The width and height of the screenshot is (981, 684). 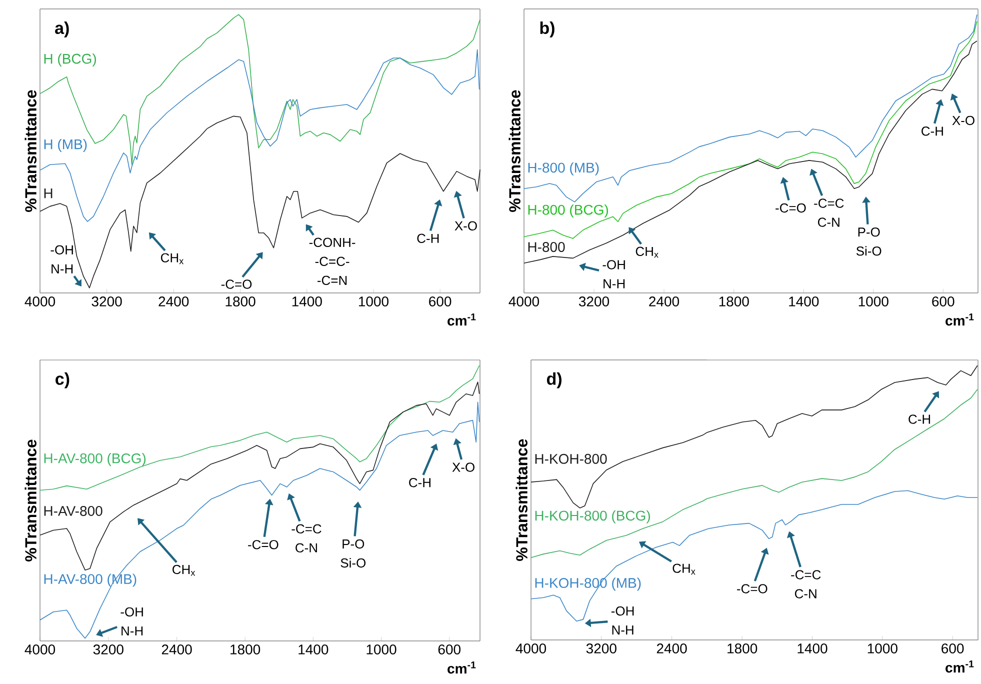 I want to click on chart-title: b), so click(x=547, y=30).